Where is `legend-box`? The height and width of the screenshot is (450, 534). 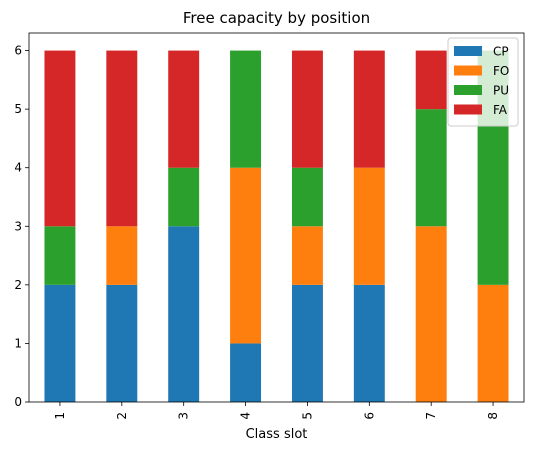 legend-box is located at coordinates (483, 82).